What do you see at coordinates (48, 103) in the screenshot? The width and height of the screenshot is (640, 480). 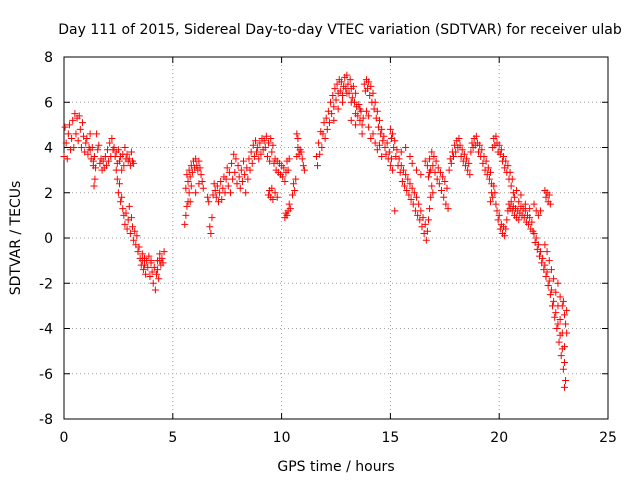 I see `y-tick-label: 6` at bounding box center [48, 103].